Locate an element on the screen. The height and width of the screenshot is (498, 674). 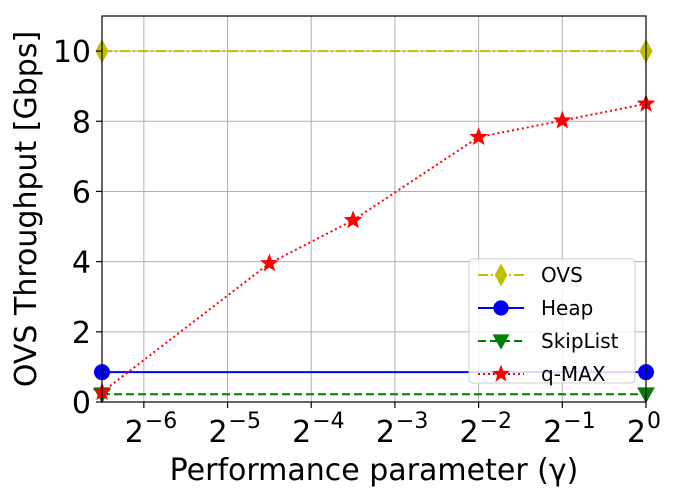
y-tick-label: 8 is located at coordinates (81, 122).